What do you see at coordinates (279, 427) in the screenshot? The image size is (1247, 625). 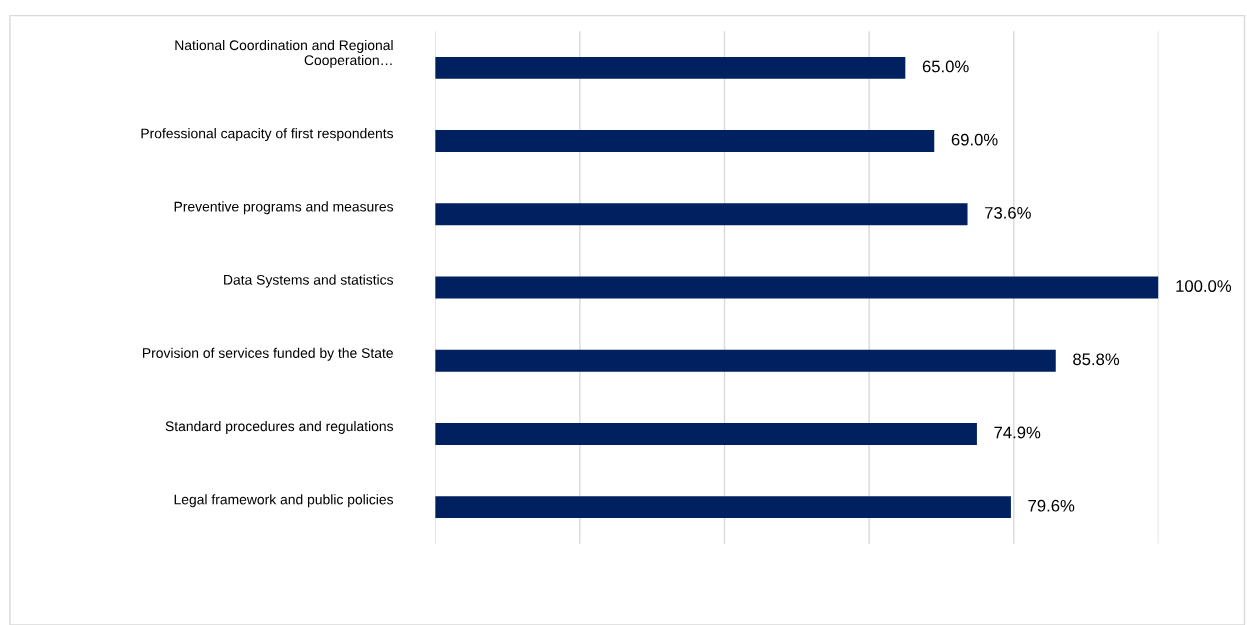 I see `y-tick-label: Standard procedures and regulations` at bounding box center [279, 427].